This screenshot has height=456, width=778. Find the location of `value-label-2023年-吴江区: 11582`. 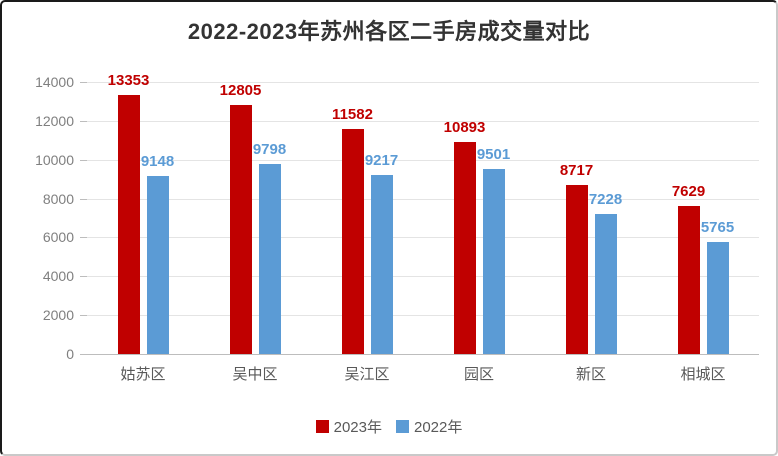

value-label-2023年-吴江区: 11582 is located at coordinates (352, 114).